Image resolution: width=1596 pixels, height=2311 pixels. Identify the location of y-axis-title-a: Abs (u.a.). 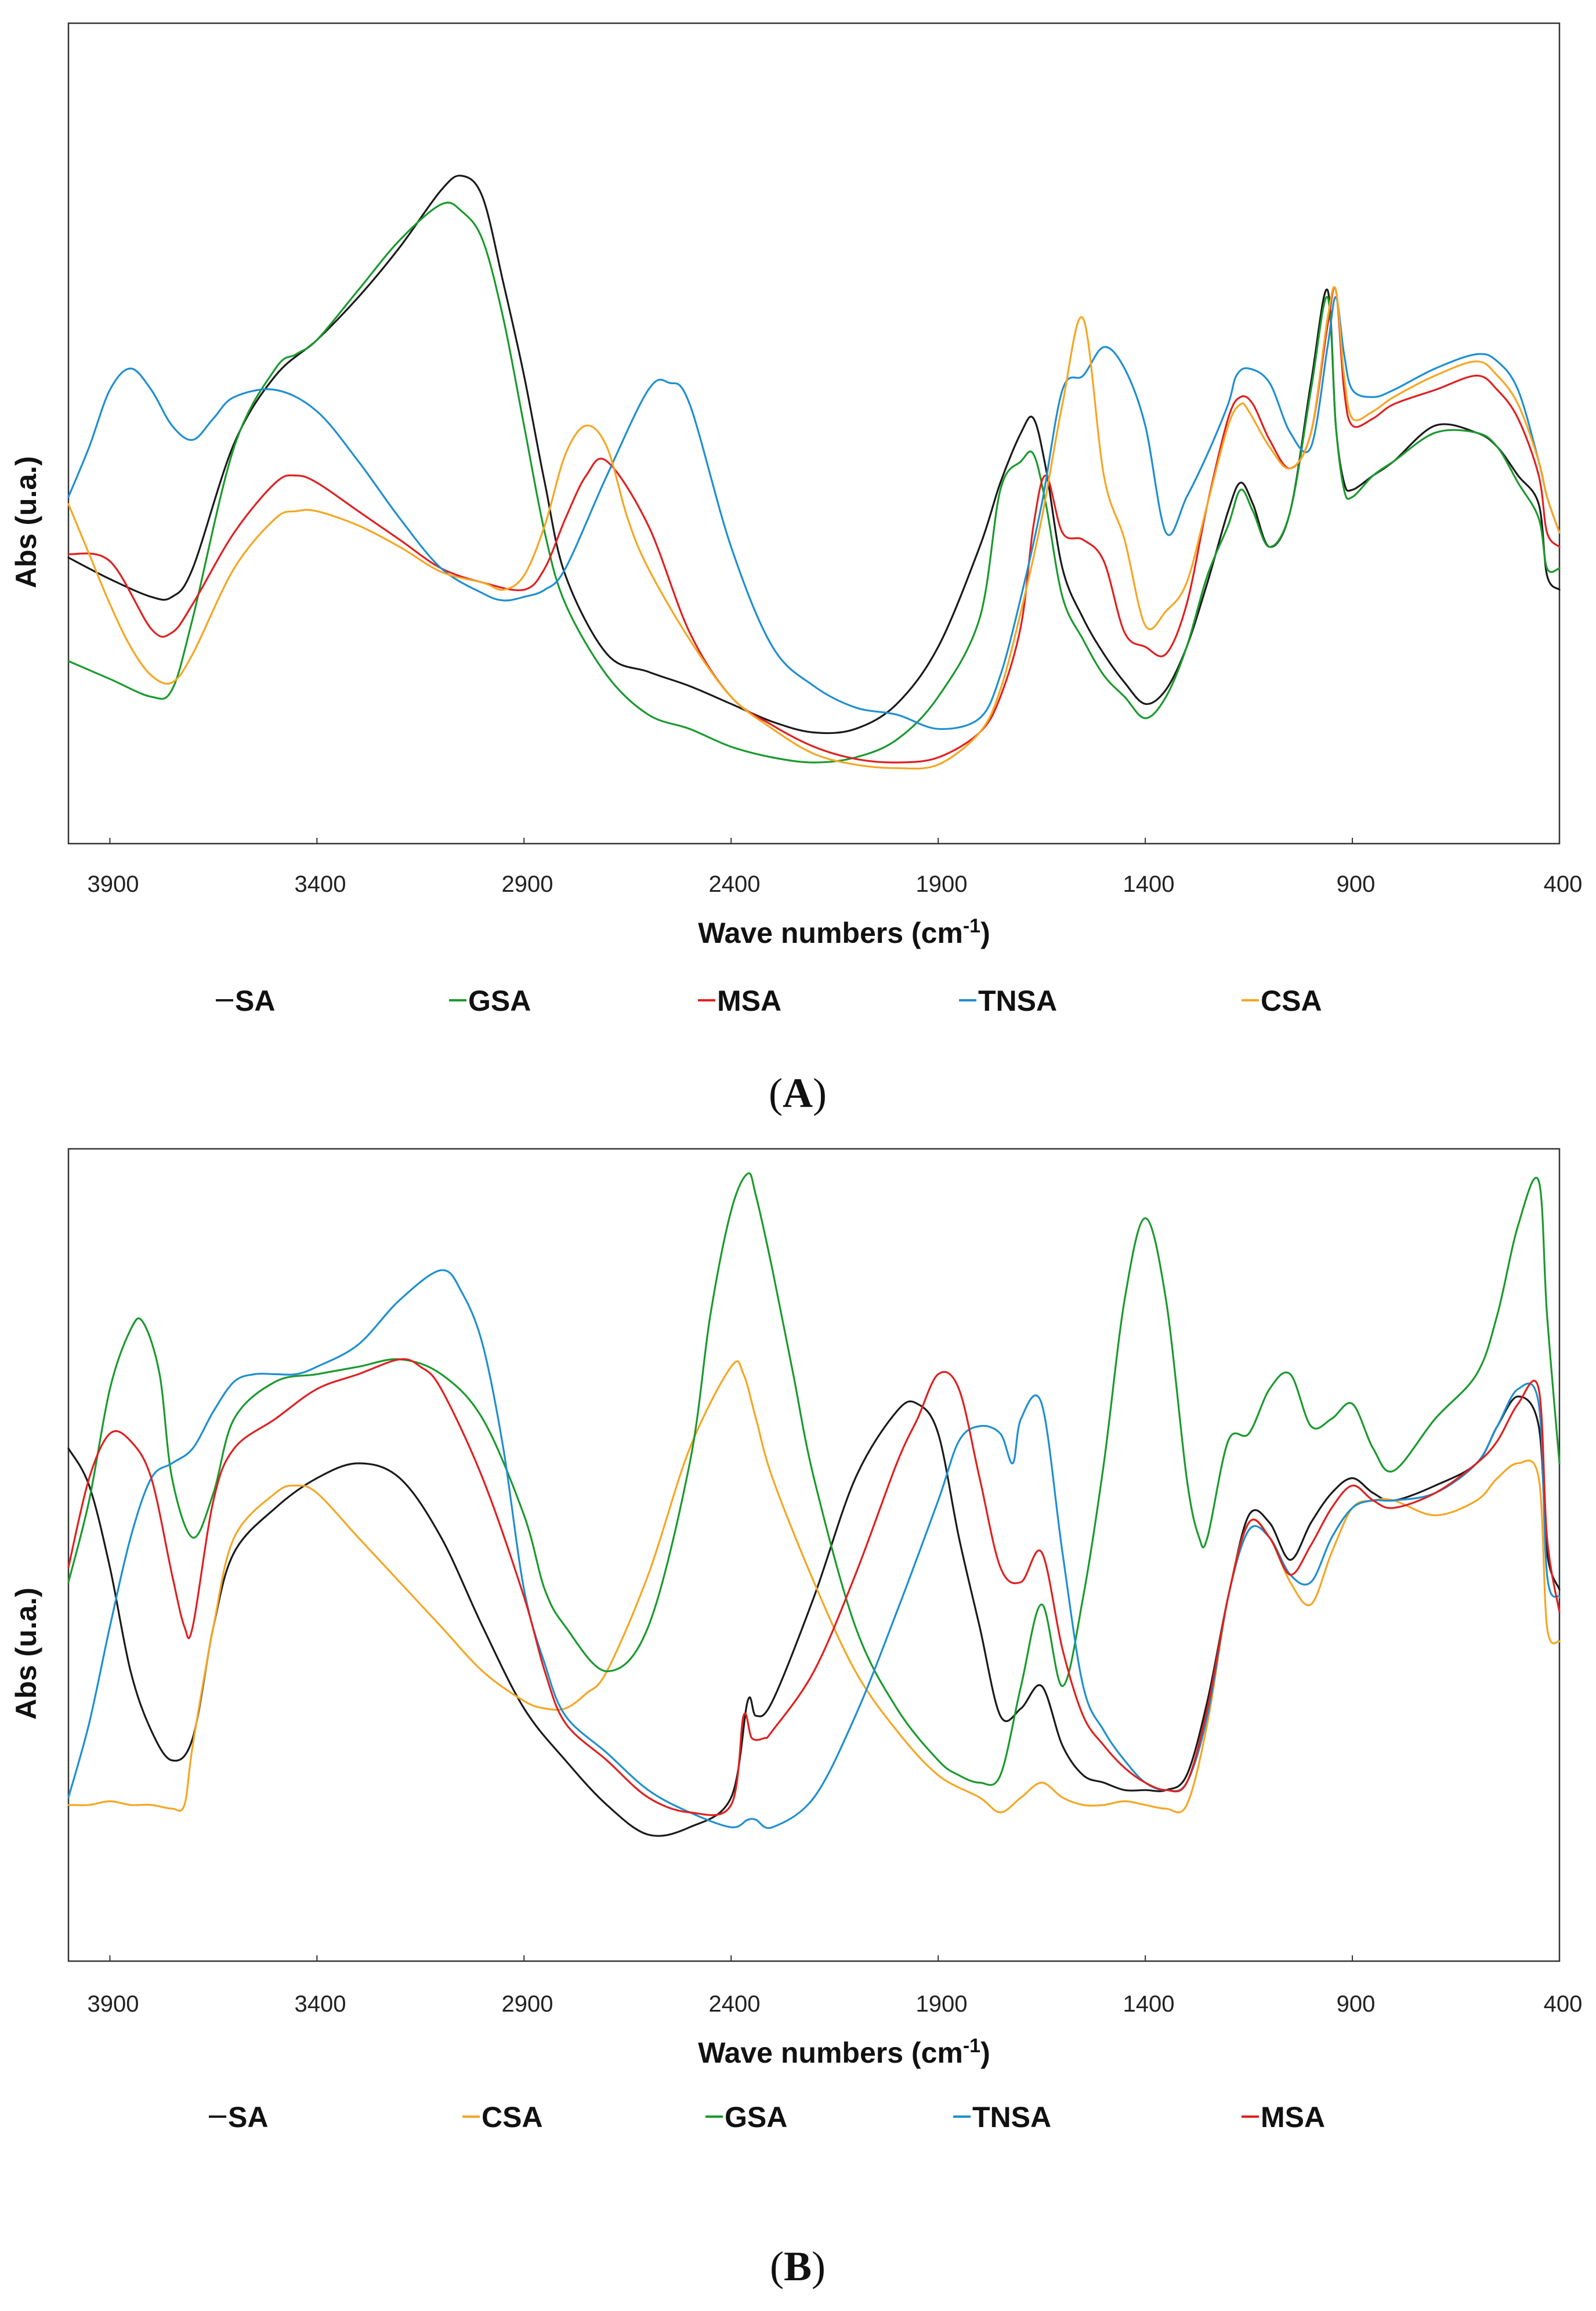
(26, 522).